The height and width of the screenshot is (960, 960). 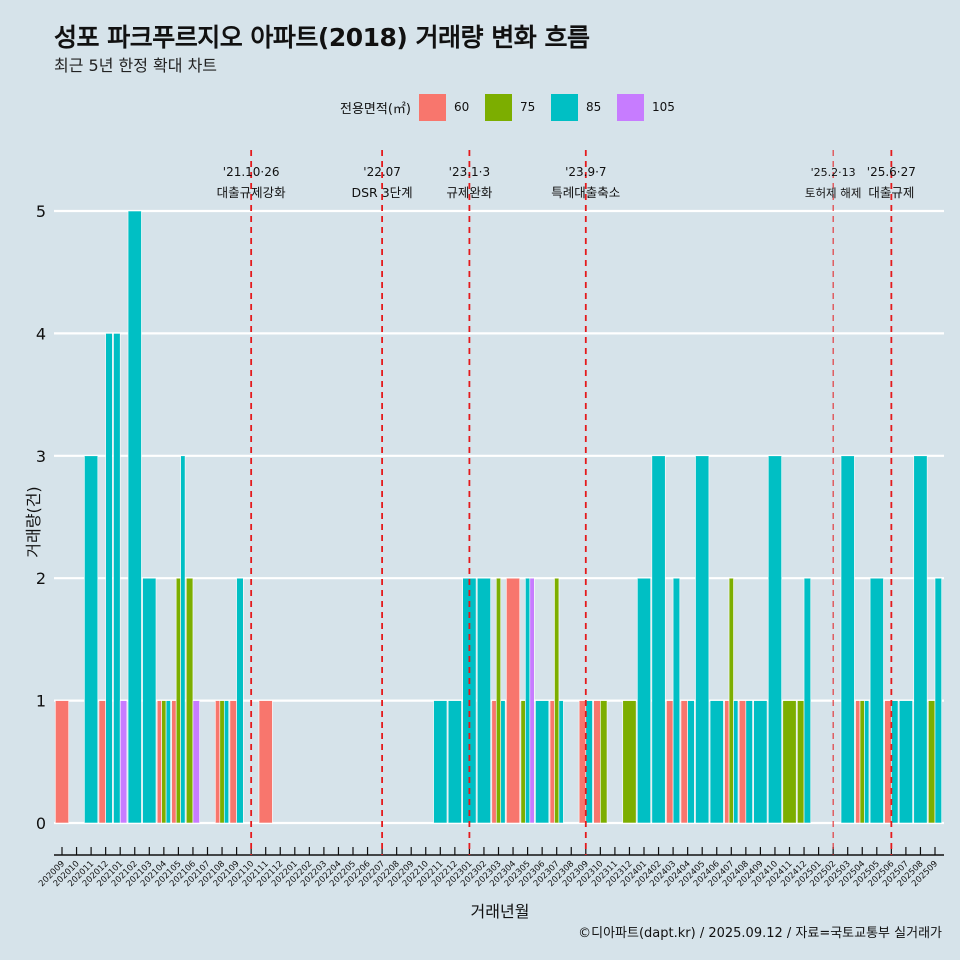 What do you see at coordinates (585, 192) in the screenshot?
I see `event-label-202309: 특례대출축소` at bounding box center [585, 192].